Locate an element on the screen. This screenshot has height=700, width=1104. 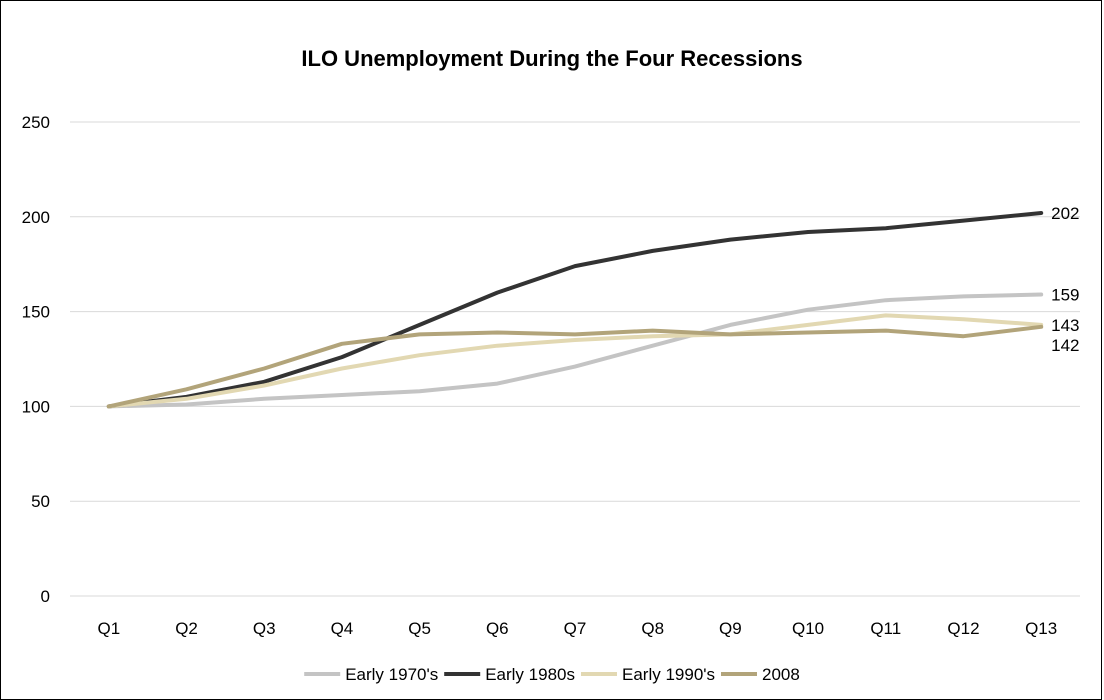
y-tick-label: 150 is located at coordinates (36, 312).